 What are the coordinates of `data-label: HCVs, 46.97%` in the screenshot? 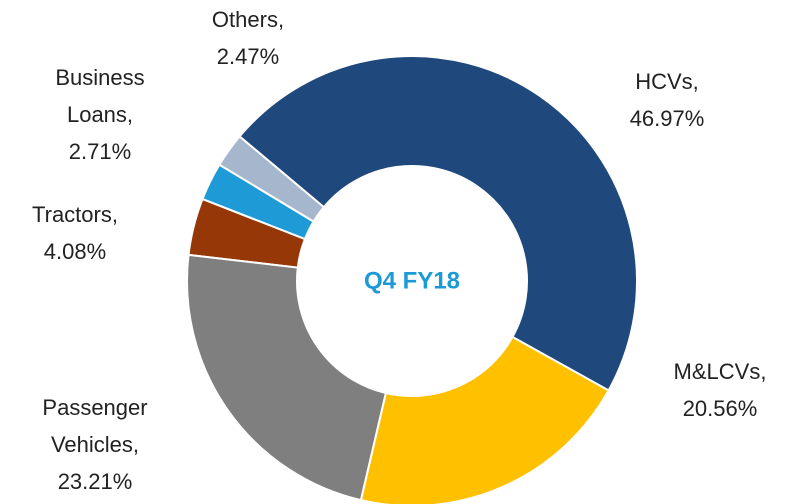 It's located at (667, 100).